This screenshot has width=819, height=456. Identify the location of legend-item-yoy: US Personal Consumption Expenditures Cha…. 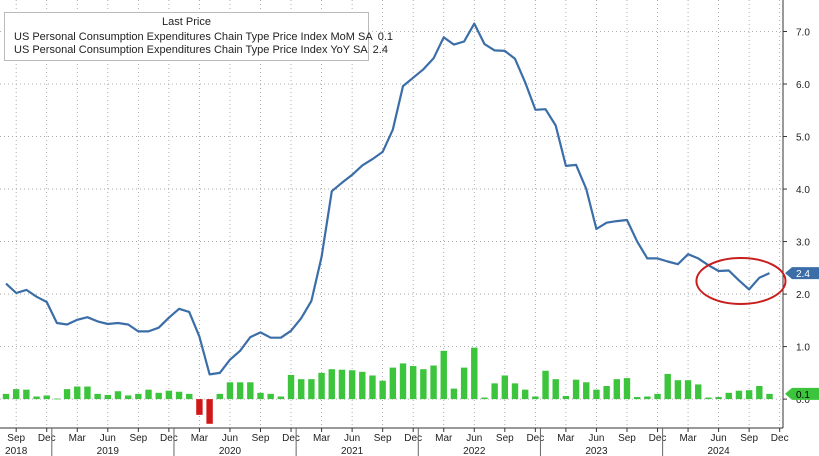
(196, 49).